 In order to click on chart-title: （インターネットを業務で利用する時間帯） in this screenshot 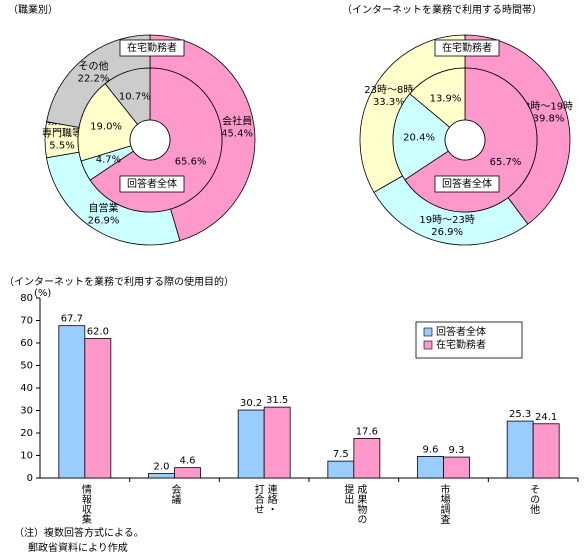, I will do `click(442, 9)`.